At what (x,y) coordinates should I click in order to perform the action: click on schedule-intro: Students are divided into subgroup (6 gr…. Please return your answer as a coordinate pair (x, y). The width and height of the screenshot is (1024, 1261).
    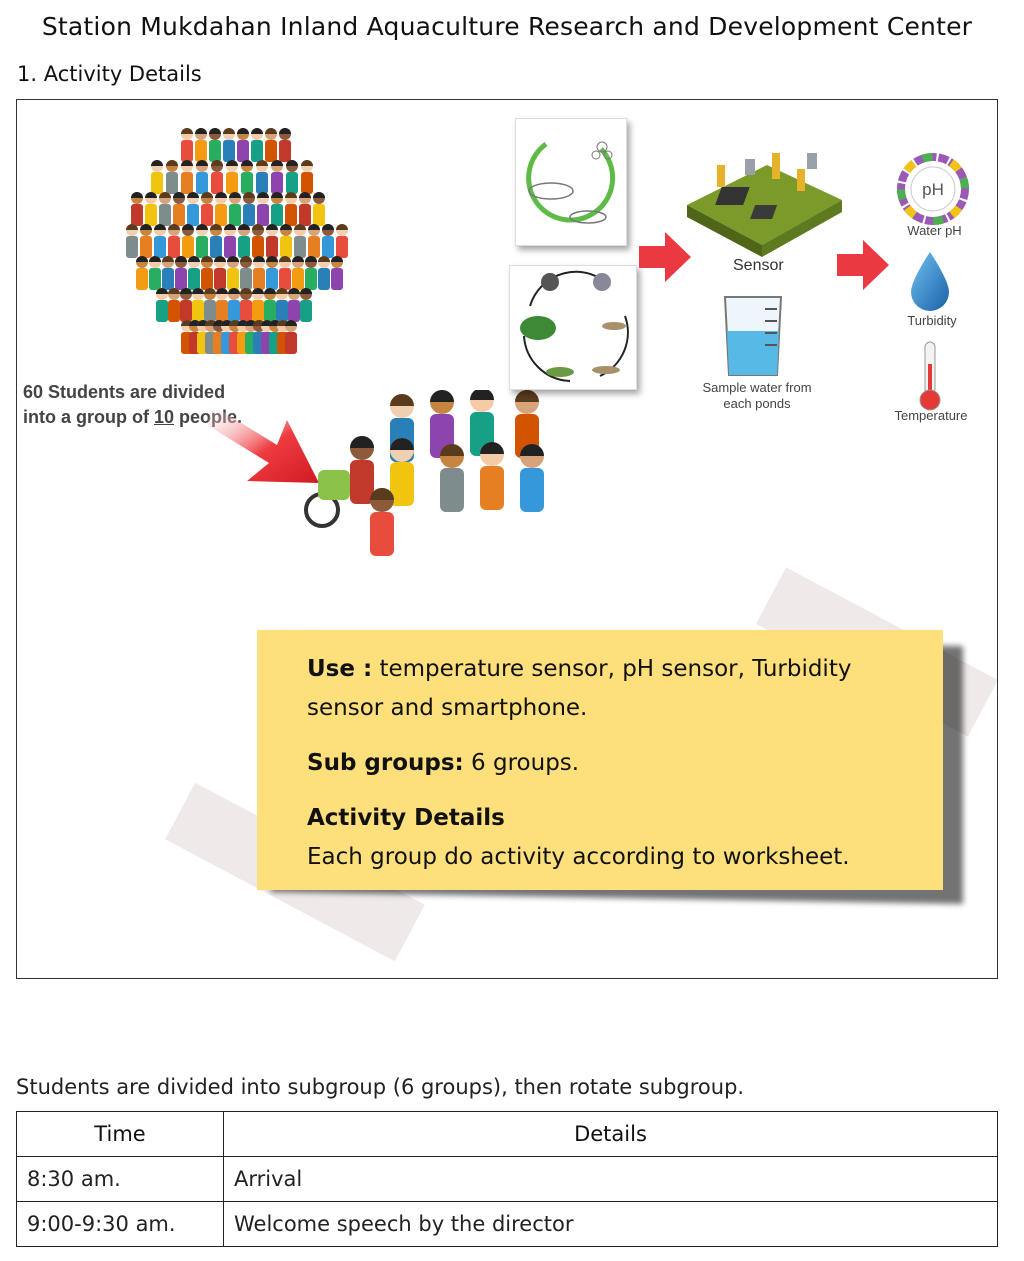
    Looking at the image, I should click on (380, 1087).